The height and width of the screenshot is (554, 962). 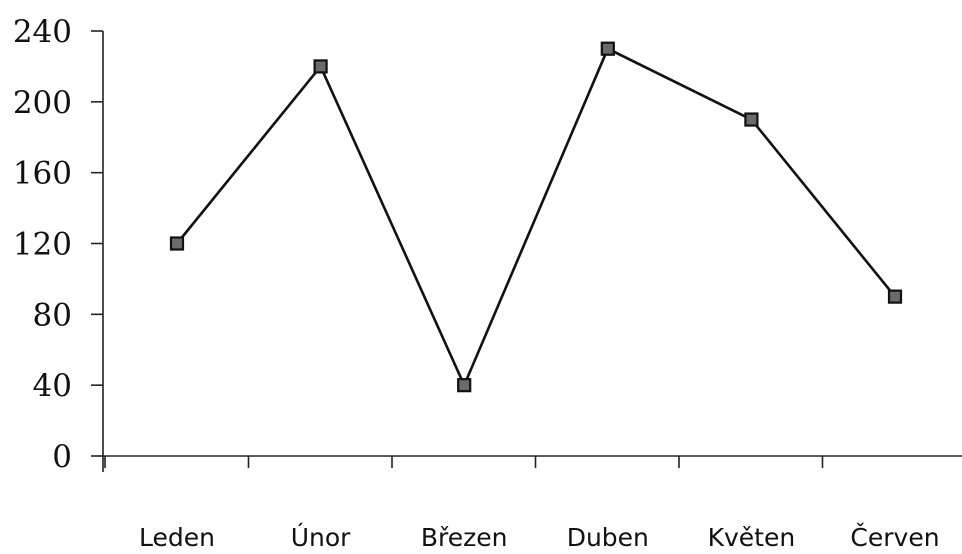 I want to click on x-tick-label: Duben, so click(x=608, y=537).